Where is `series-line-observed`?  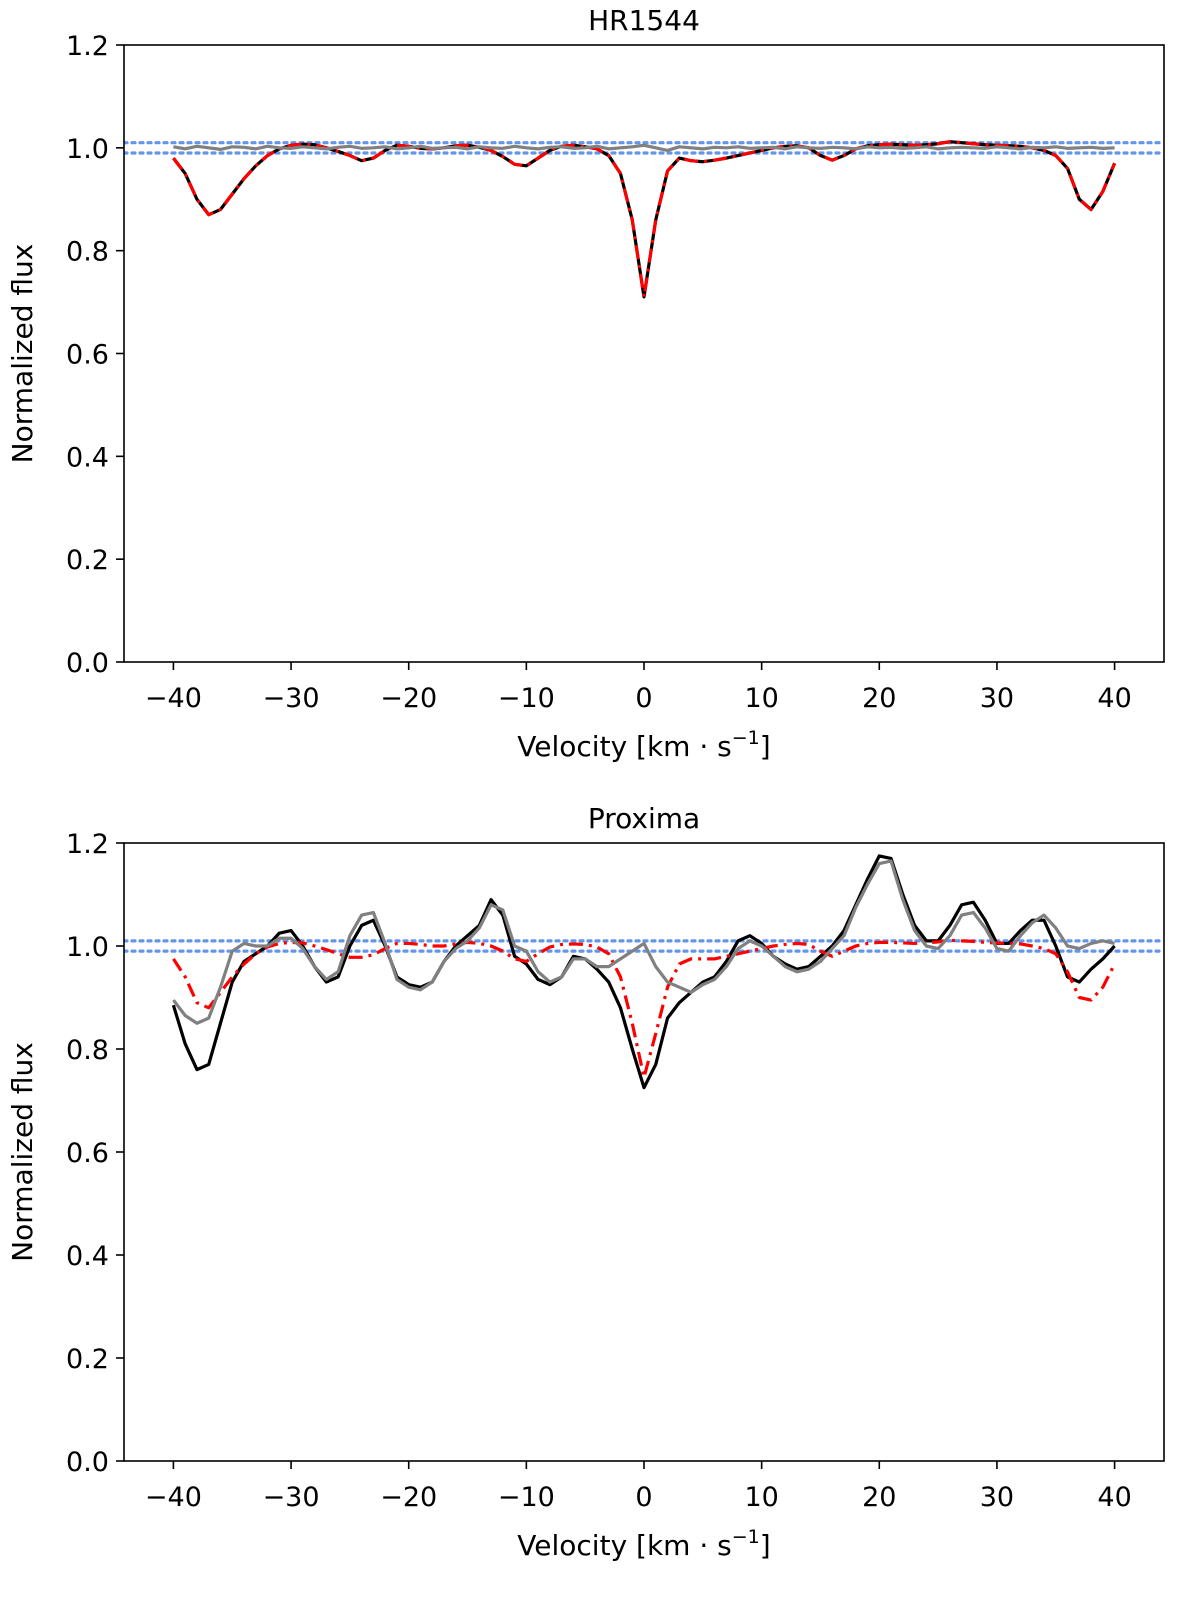 series-line-observed is located at coordinates (643, 972).